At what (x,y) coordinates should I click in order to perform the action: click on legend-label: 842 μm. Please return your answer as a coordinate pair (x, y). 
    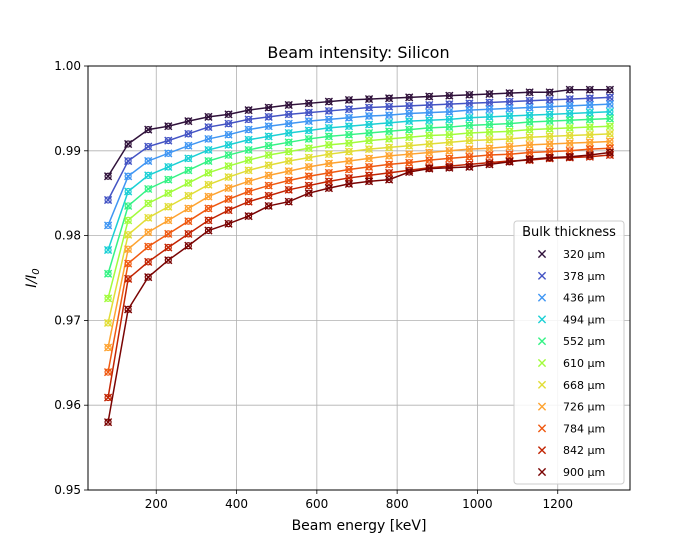
    Looking at the image, I should click on (584, 450).